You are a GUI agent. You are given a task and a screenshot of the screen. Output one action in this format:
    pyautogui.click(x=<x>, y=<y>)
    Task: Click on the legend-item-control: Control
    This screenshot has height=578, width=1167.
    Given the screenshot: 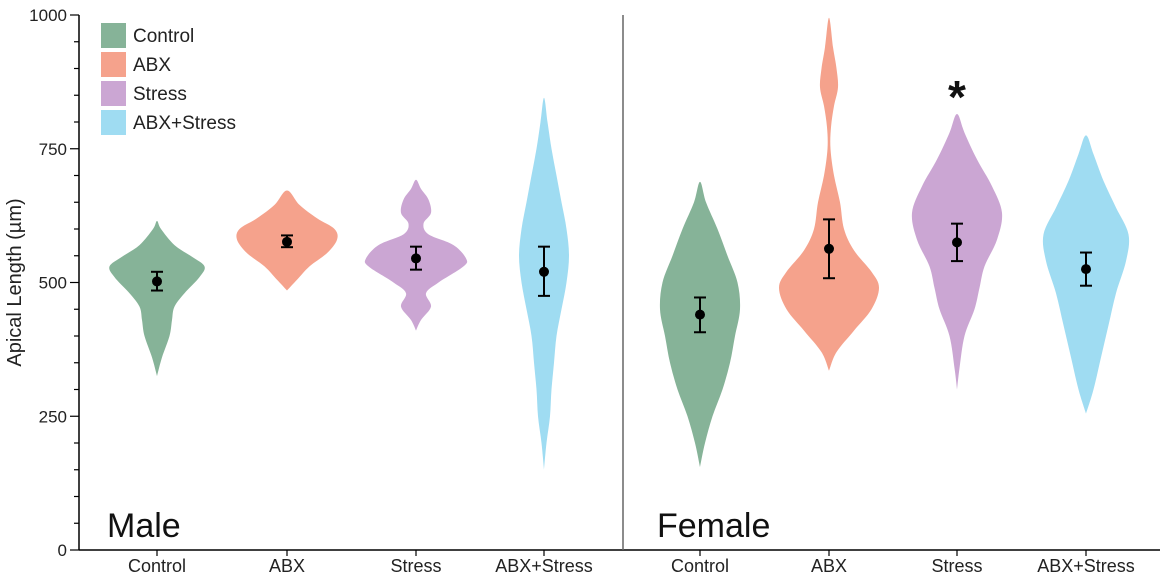 What is the action you would take?
    pyautogui.click(x=147, y=35)
    